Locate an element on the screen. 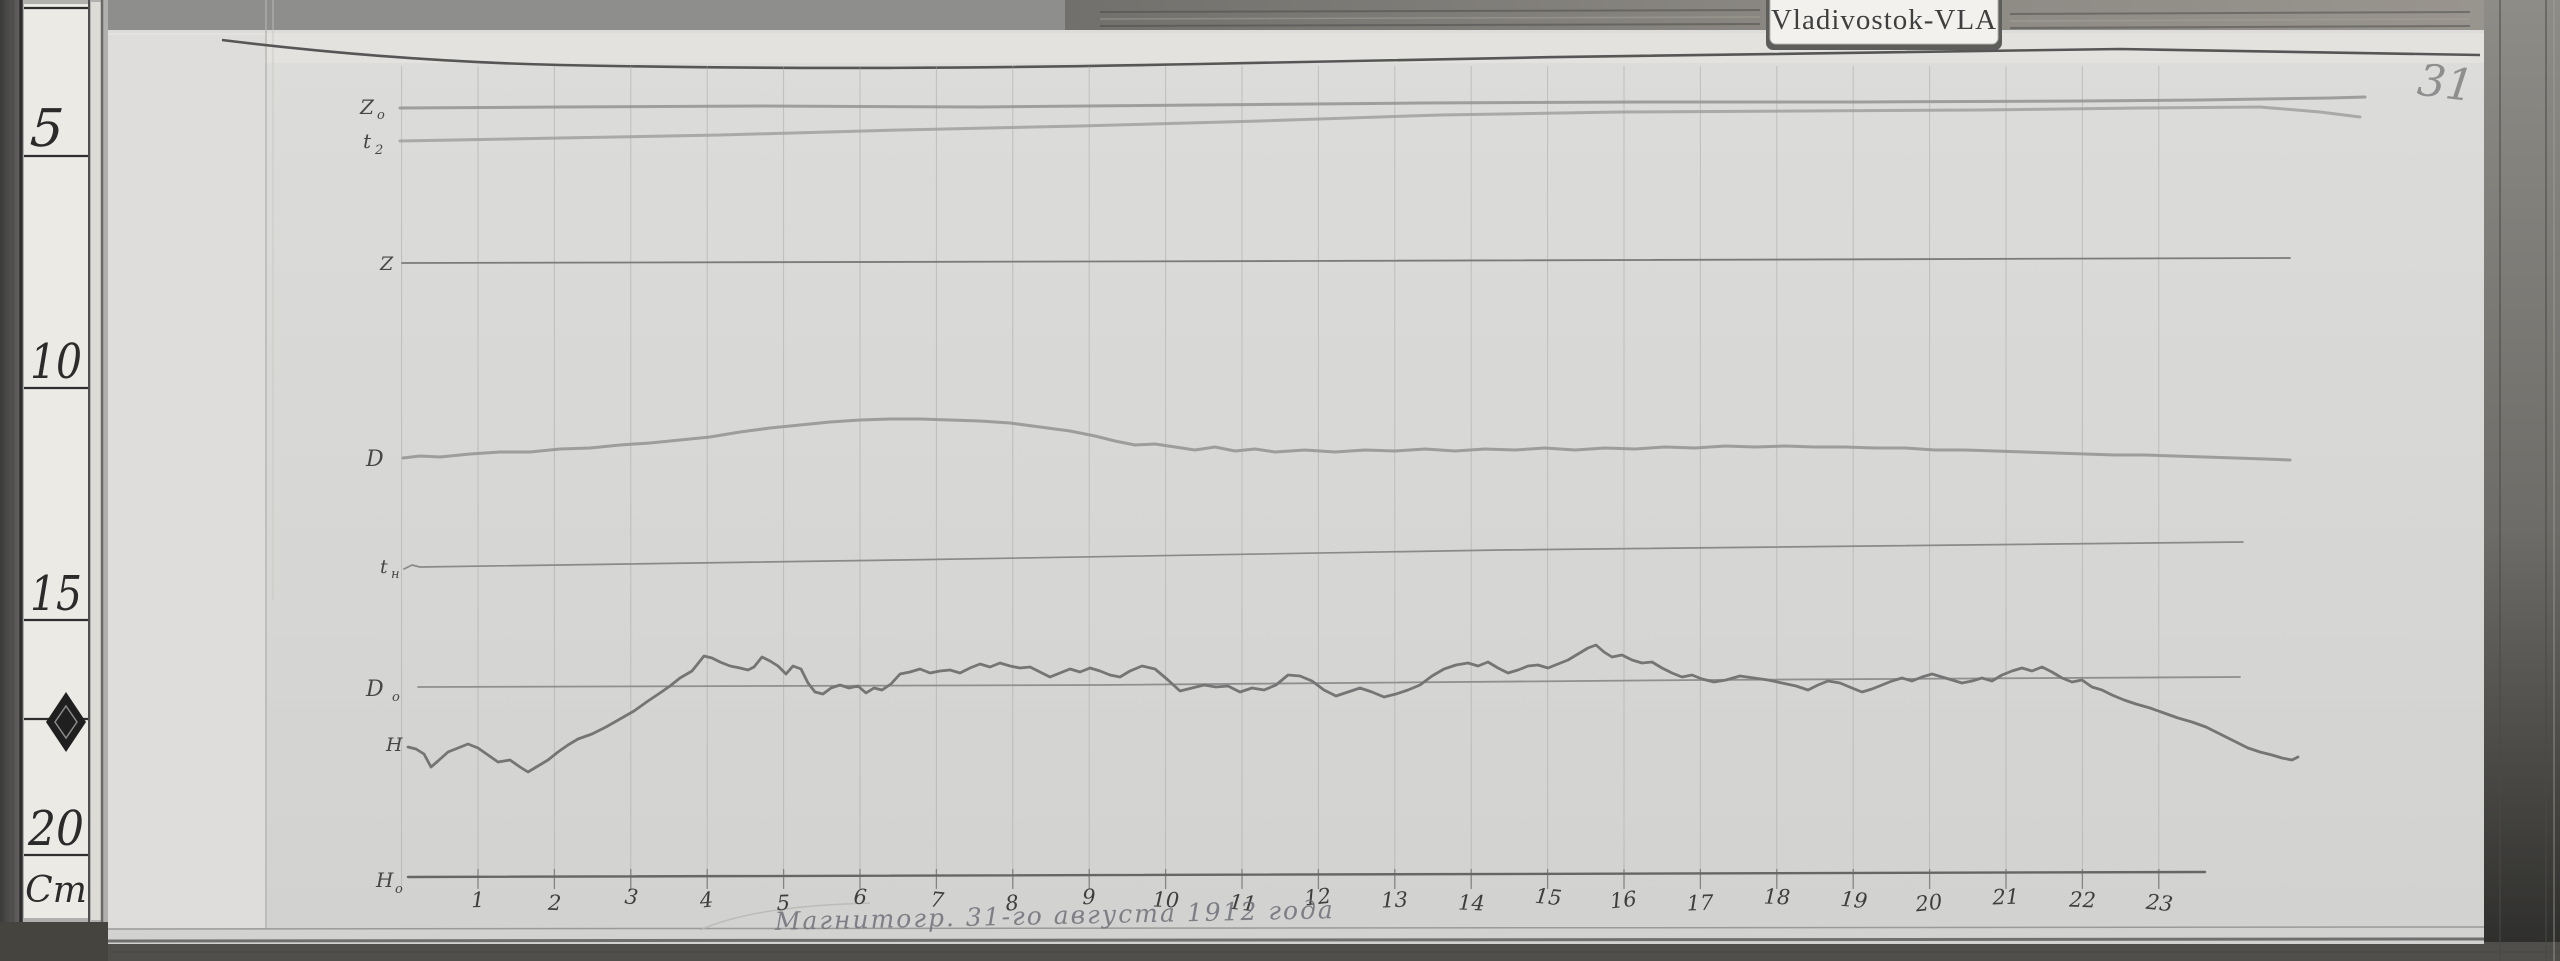 This screenshot has width=2560, height=961. ruler-mark-20: 20 is located at coordinates (55, 829).